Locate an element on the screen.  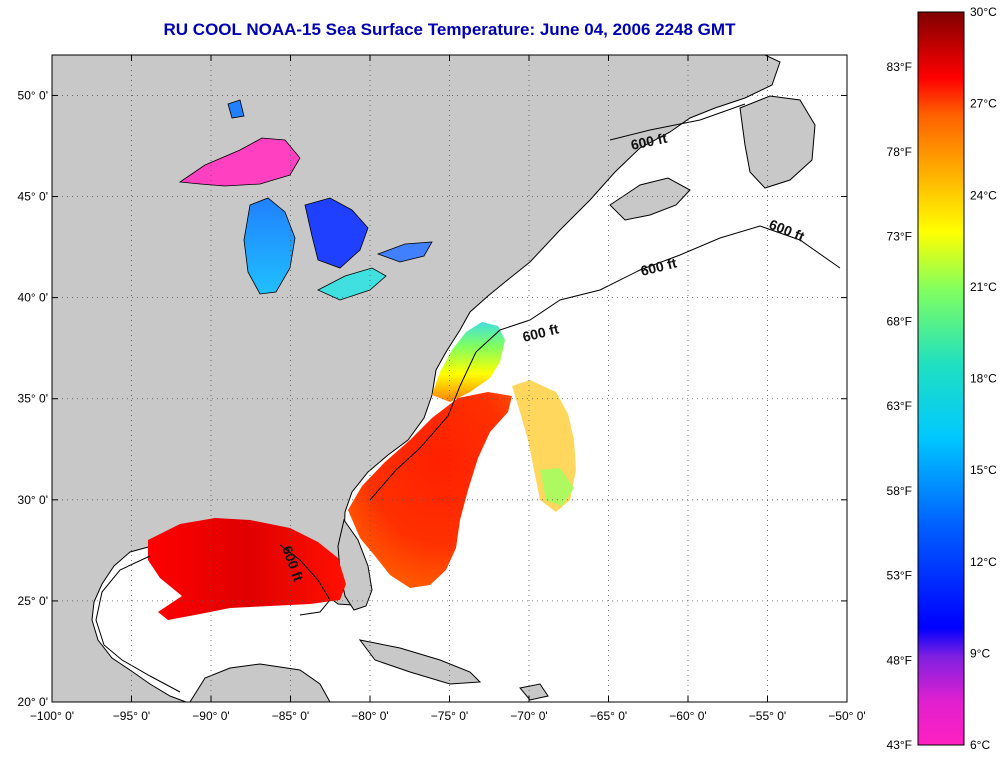
longitude-tick-label: −80° 0' is located at coordinates (369, 716).